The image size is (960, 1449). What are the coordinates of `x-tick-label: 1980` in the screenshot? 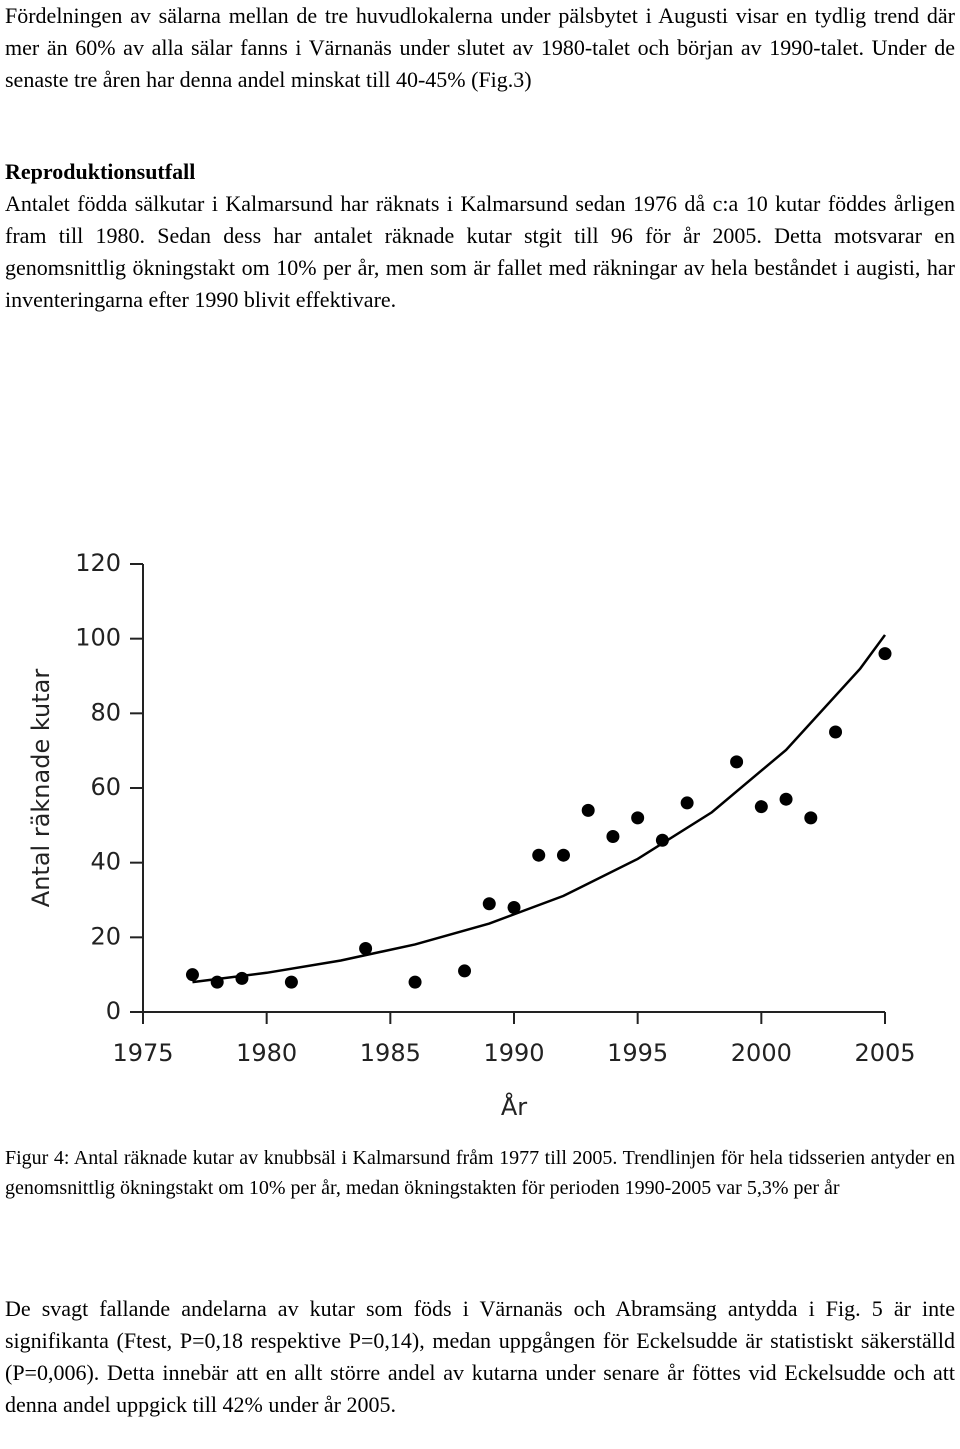 It's located at (266, 1053).